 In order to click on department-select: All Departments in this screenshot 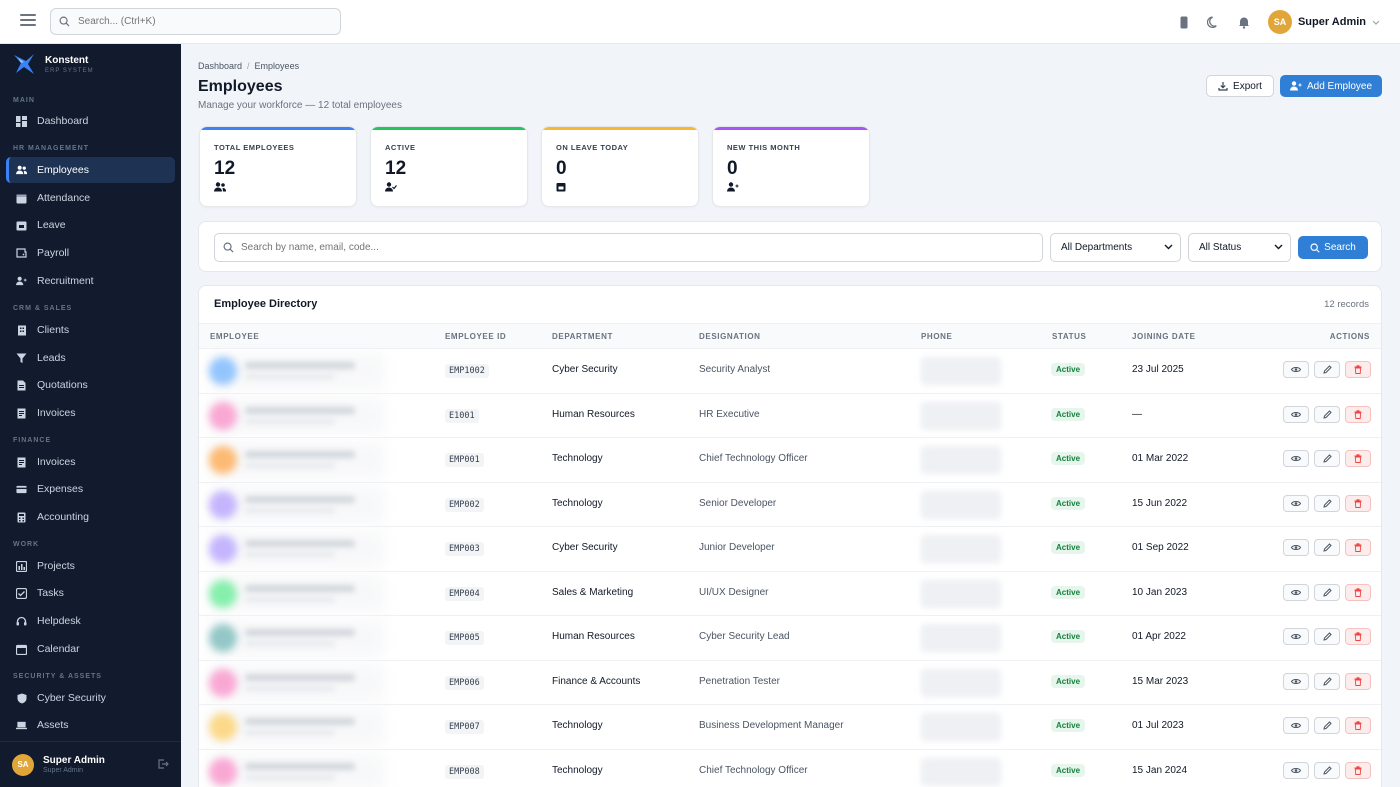, I will do `click(1115, 247)`.